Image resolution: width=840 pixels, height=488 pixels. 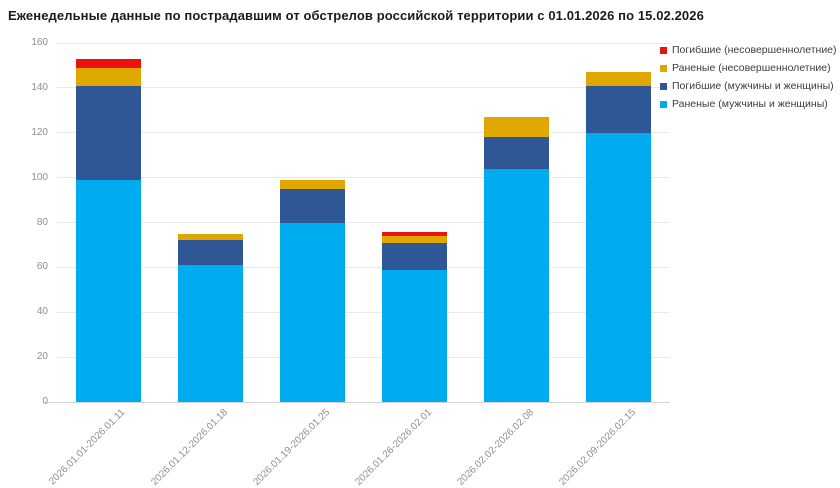 I want to click on legend-item: Раненые (мужчины и женщины), so click(x=748, y=104).